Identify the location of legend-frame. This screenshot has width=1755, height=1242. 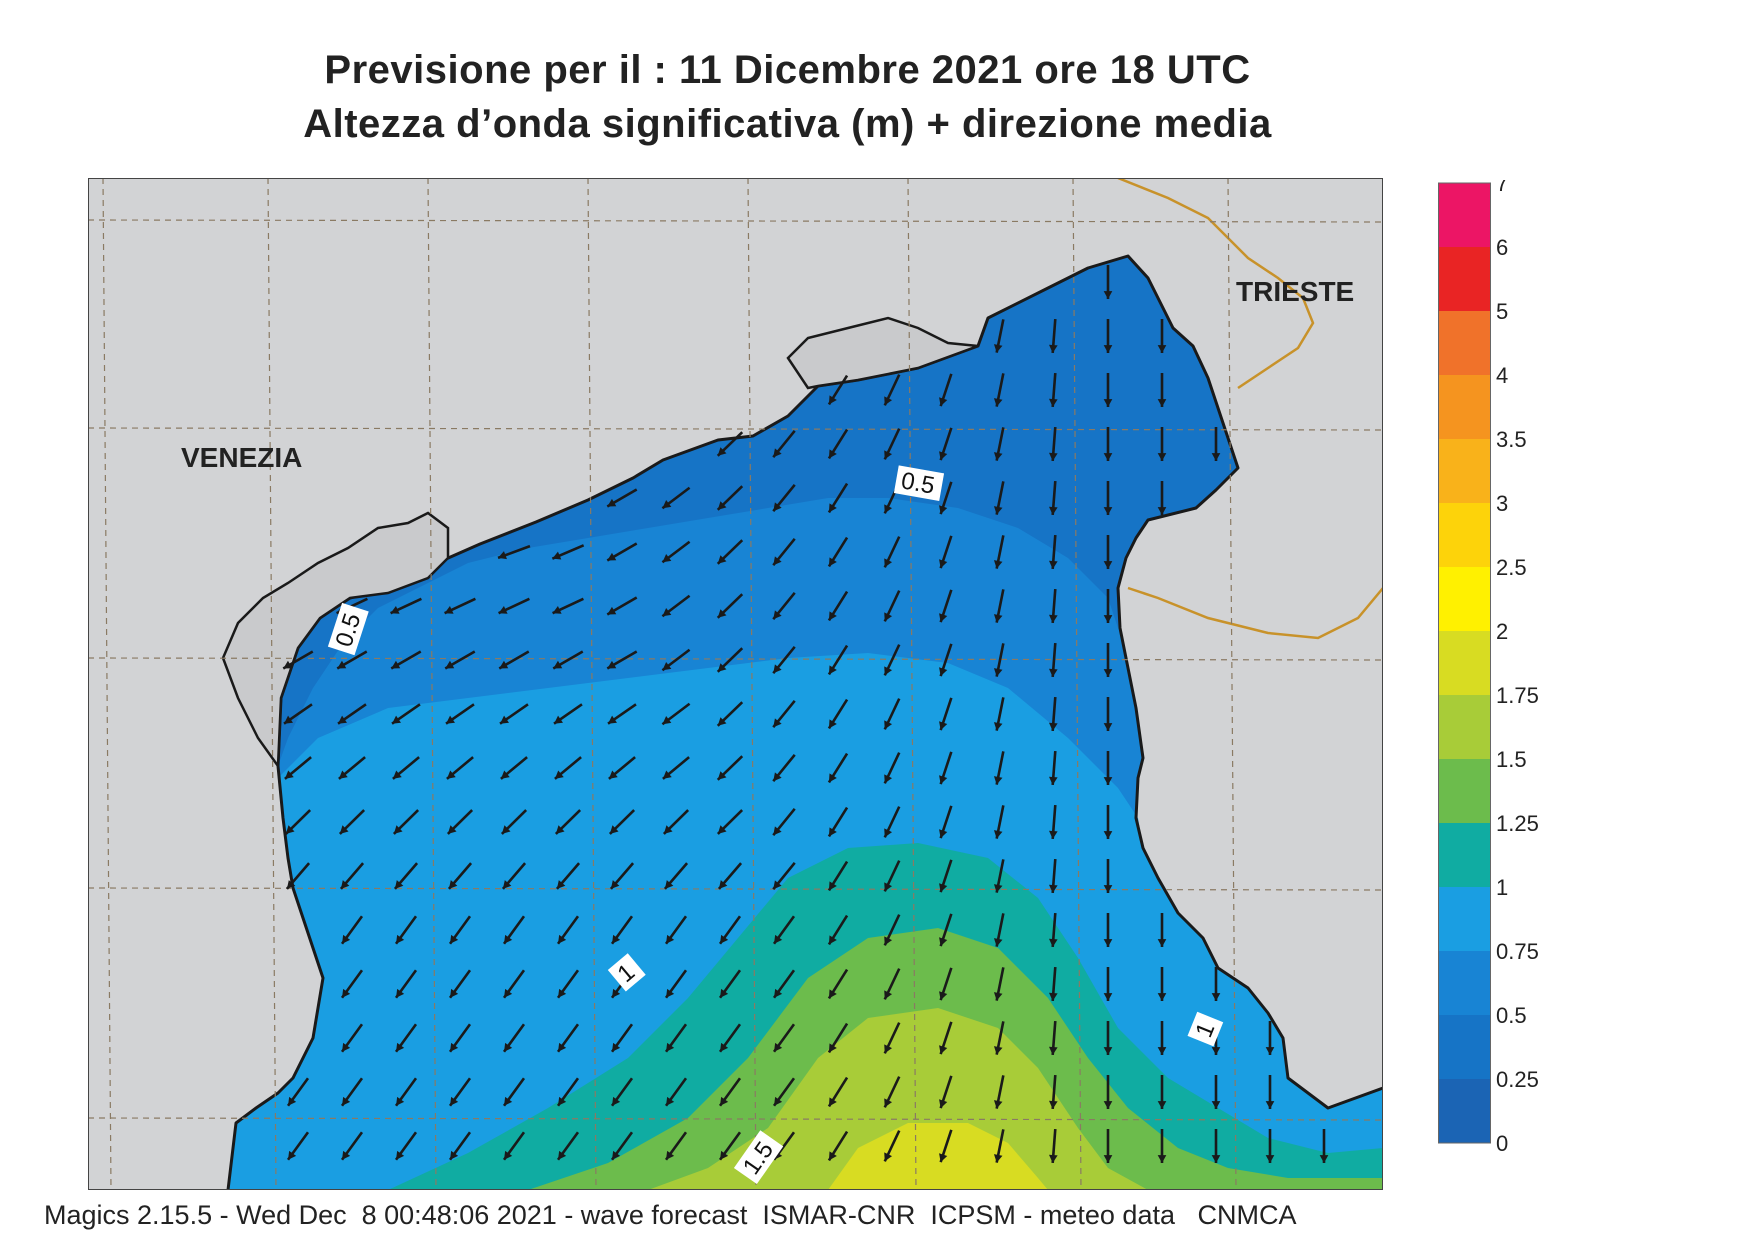
(1464, 663).